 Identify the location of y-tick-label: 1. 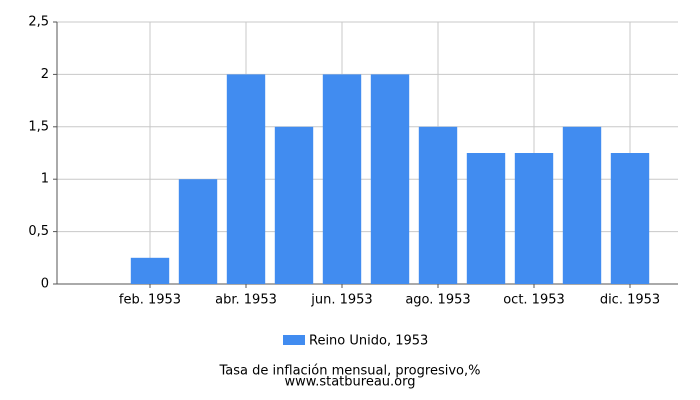
(45, 179).